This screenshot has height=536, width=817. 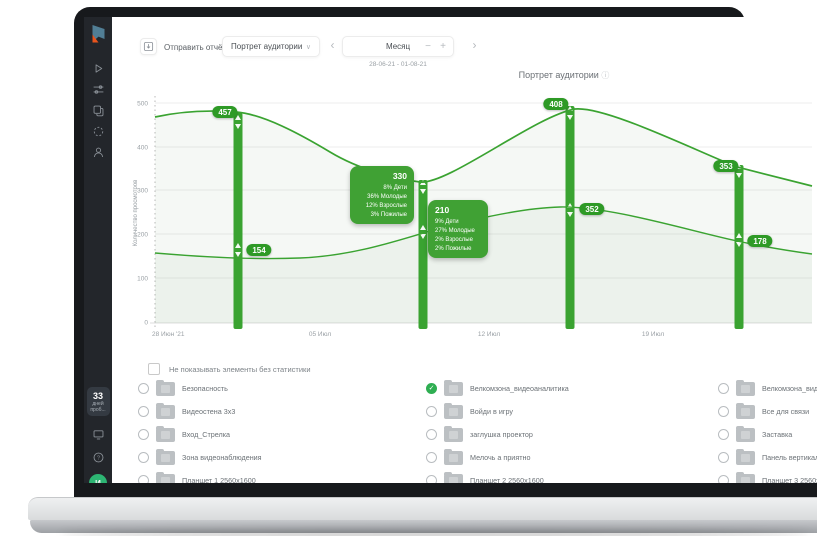 What do you see at coordinates (98, 90) in the screenshot?
I see `sidebar-item-settings` at bounding box center [98, 90].